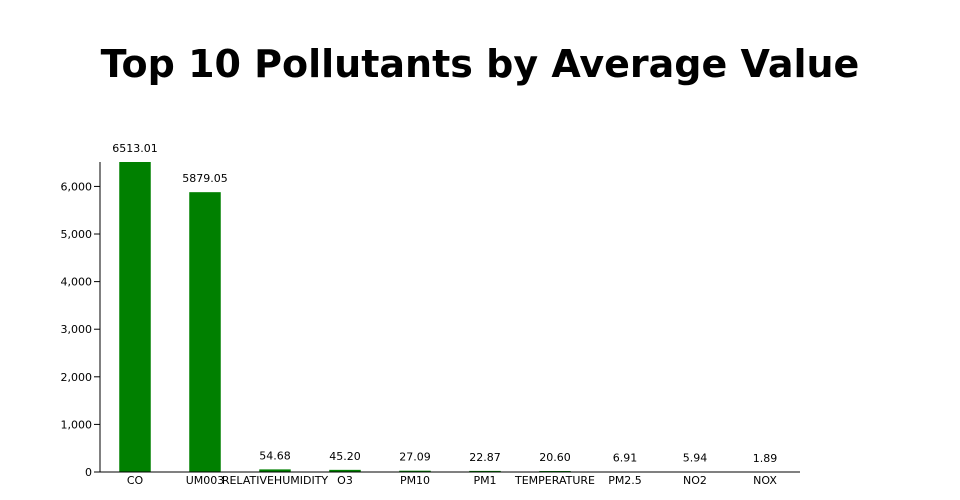 The height and width of the screenshot is (500, 960). I want to click on y-axis: 0 1,000 2,000 3,000 4,000 5,000 6,000, so click(81, 320).